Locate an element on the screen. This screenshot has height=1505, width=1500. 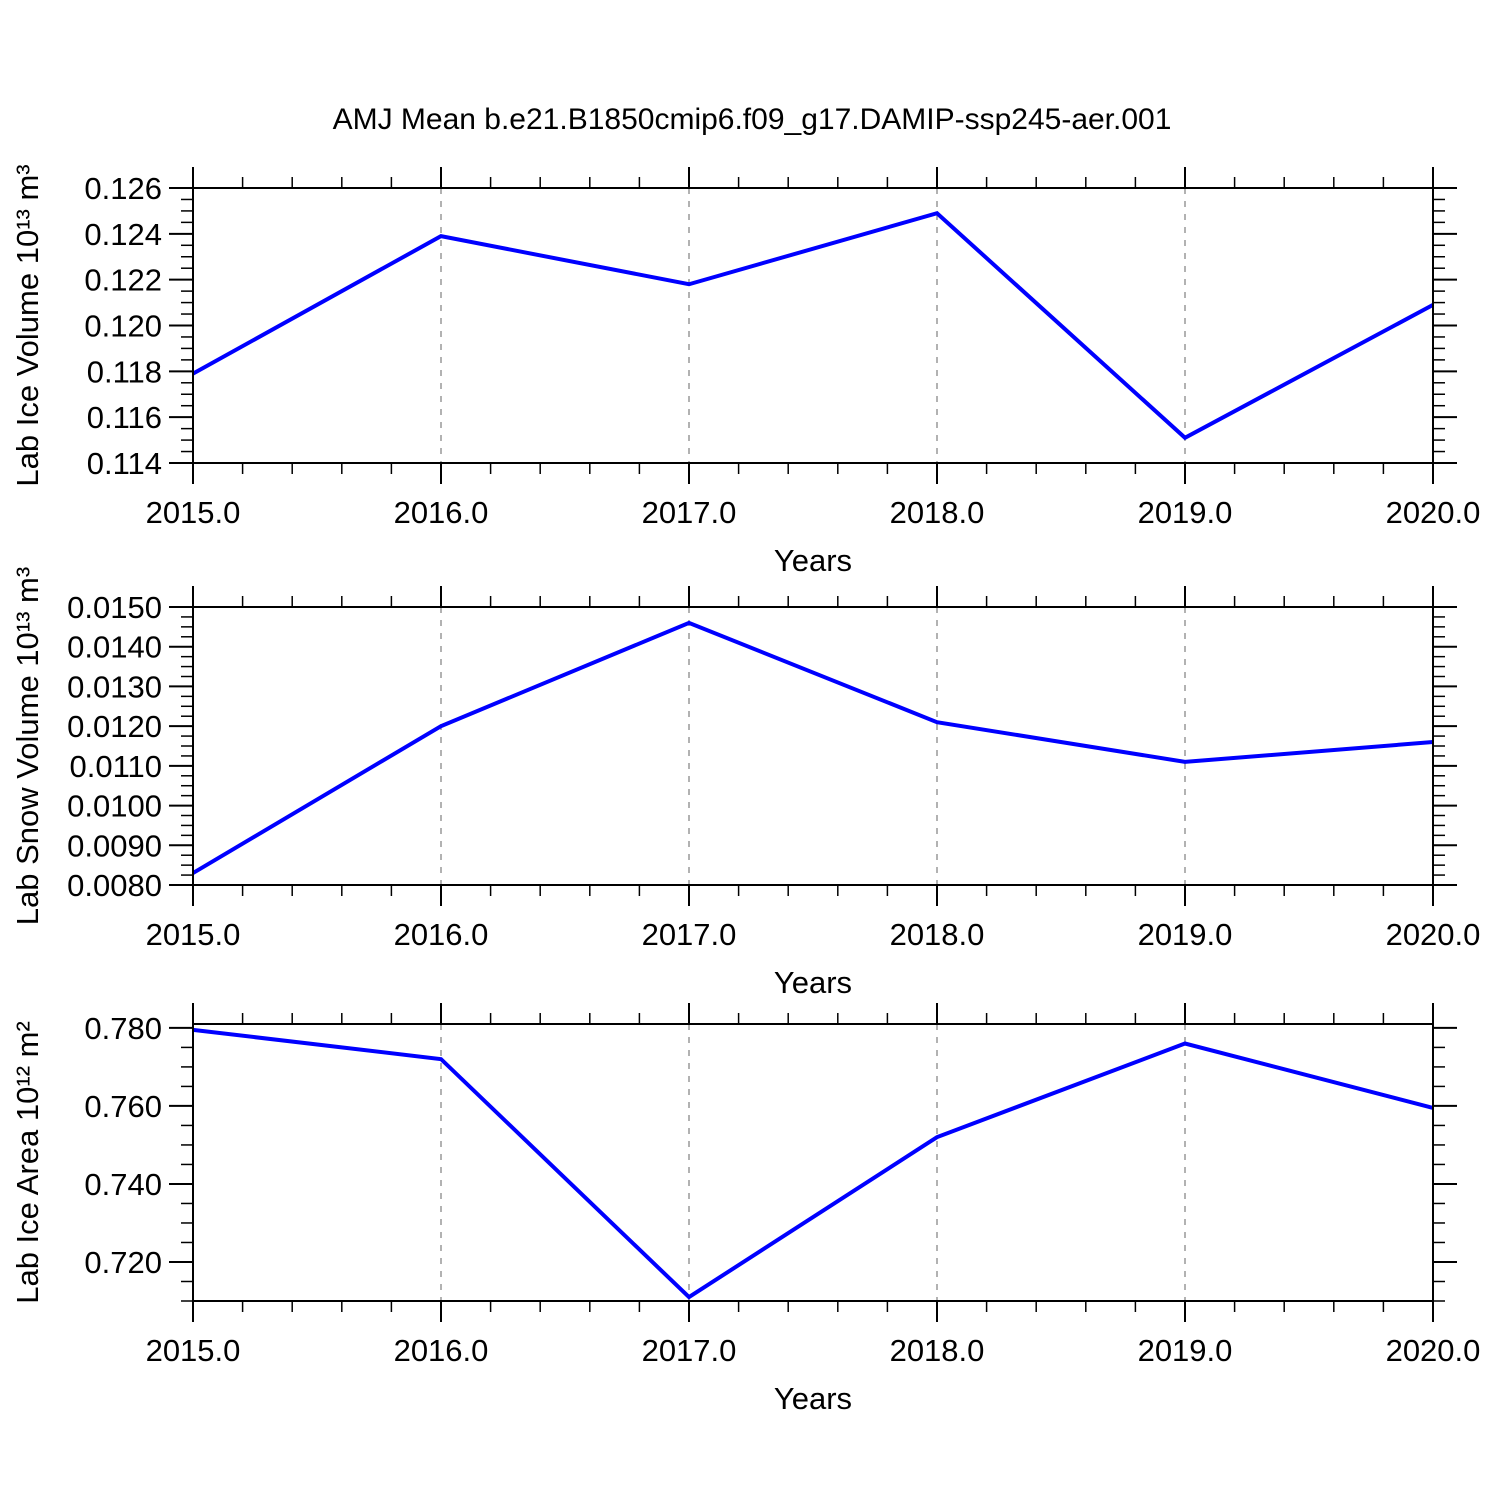
y-tick-label: 0.118 is located at coordinates (124, 371).